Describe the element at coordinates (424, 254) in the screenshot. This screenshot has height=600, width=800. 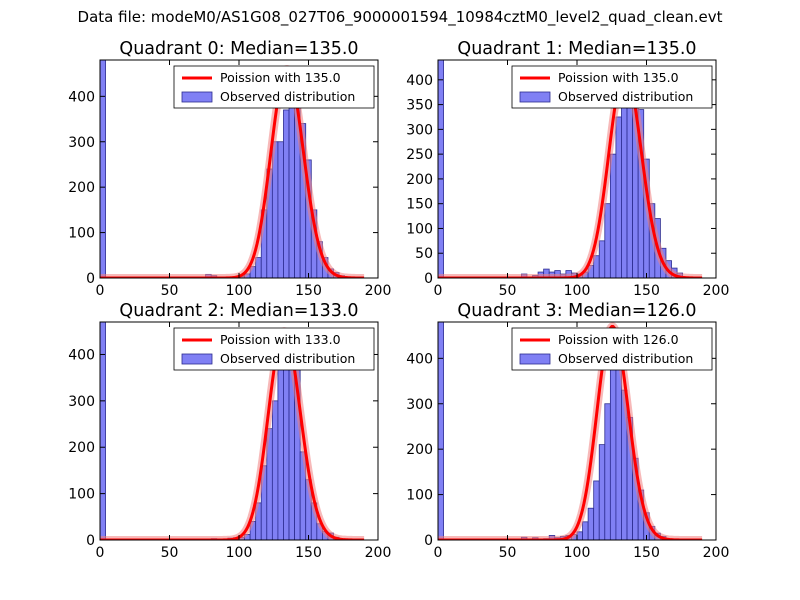
I see `y-tick-label: 50` at that location.